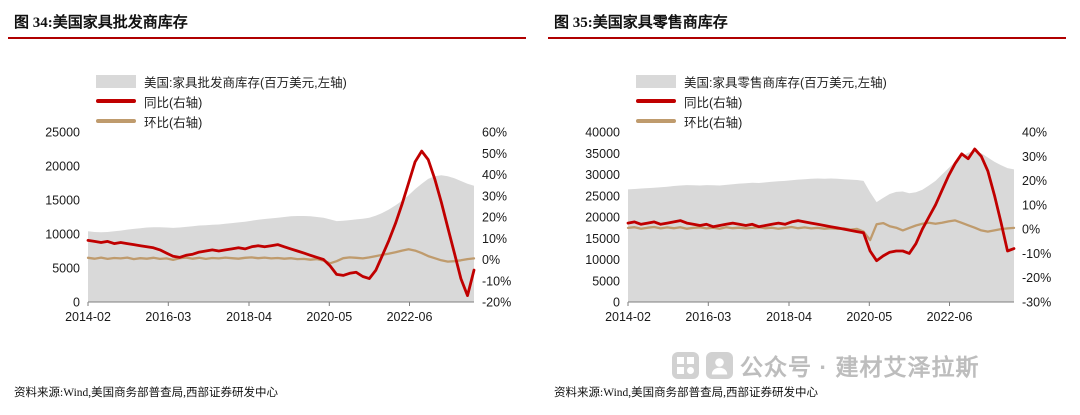 Image resolution: width=1080 pixels, height=415 pixels. What do you see at coordinates (641, 23) in the screenshot?
I see `figure-title: 图 35:美国家具零售商库存` at bounding box center [641, 23].